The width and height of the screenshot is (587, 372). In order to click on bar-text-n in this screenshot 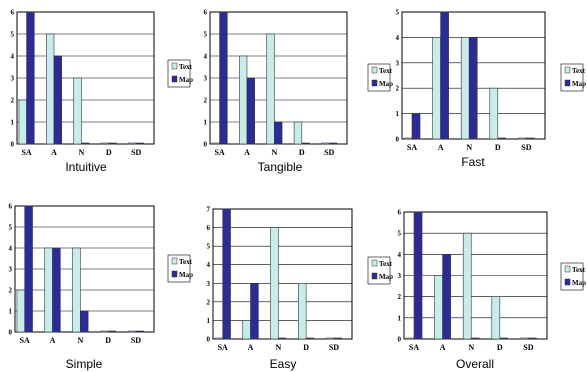, I will do `click(270, 89)`.